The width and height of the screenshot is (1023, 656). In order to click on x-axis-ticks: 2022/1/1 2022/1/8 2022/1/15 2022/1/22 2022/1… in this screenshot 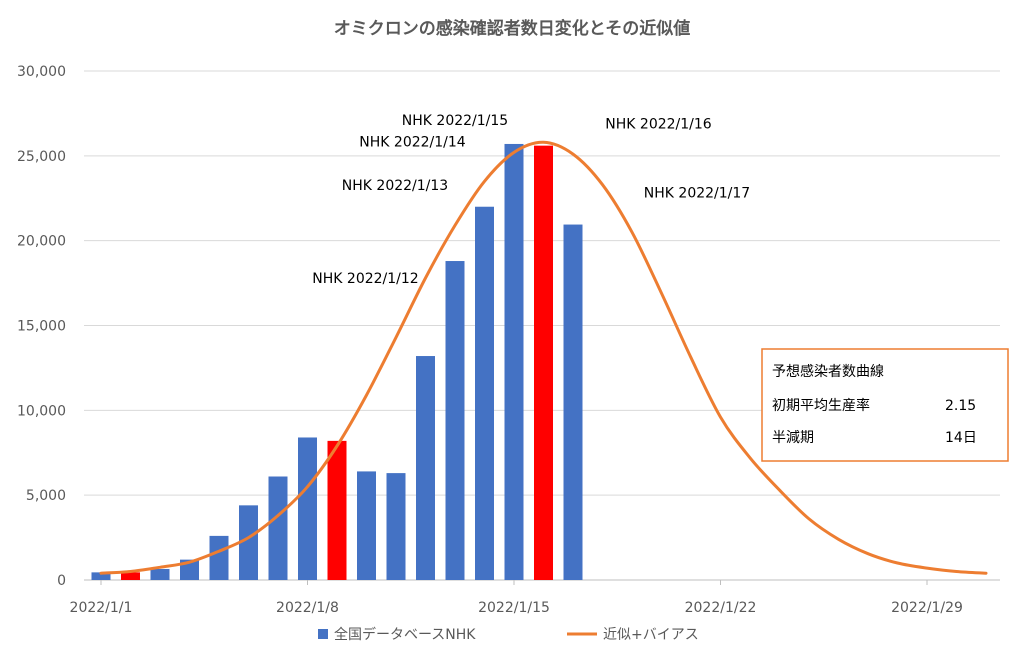, I will do `click(516, 598)`.